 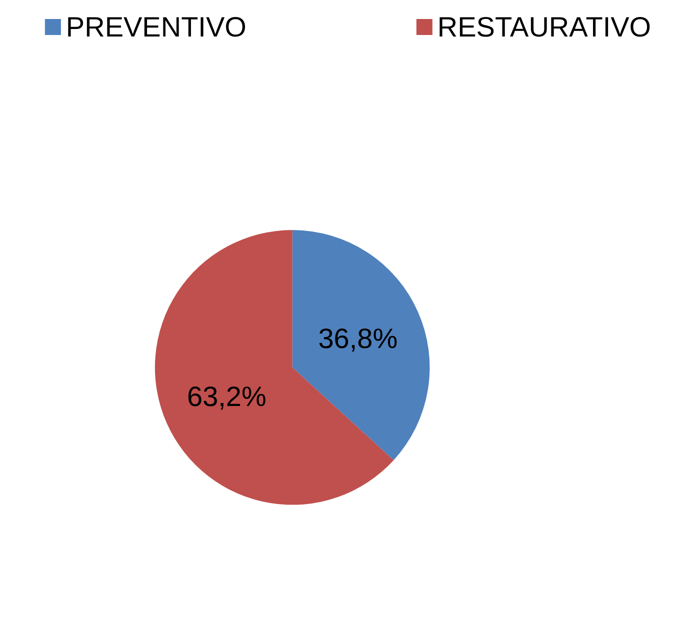 What do you see at coordinates (156, 27) in the screenshot?
I see `legend-label: PREVENTIVO` at bounding box center [156, 27].